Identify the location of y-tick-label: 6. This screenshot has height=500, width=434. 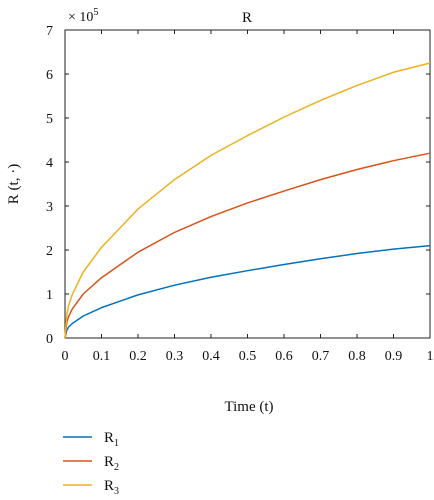
(49, 75).